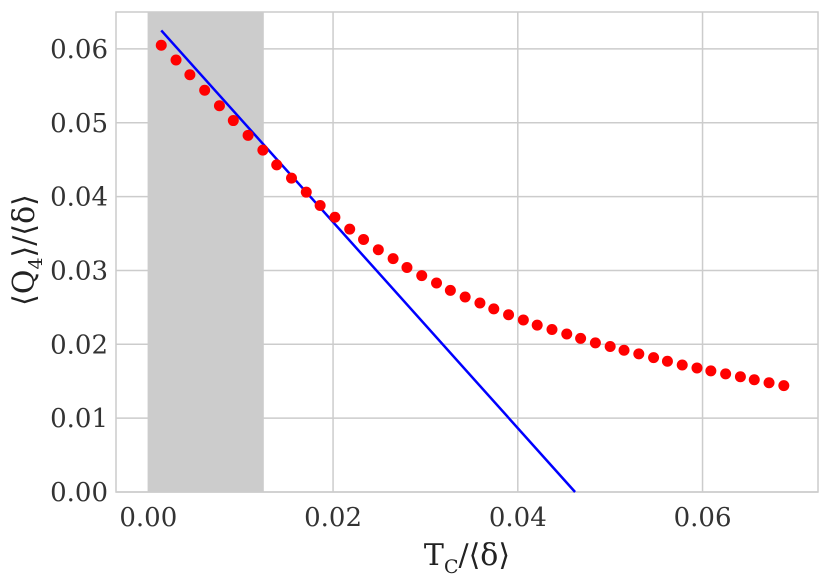  I want to click on x-tick-label: 0.04, so click(518, 518).